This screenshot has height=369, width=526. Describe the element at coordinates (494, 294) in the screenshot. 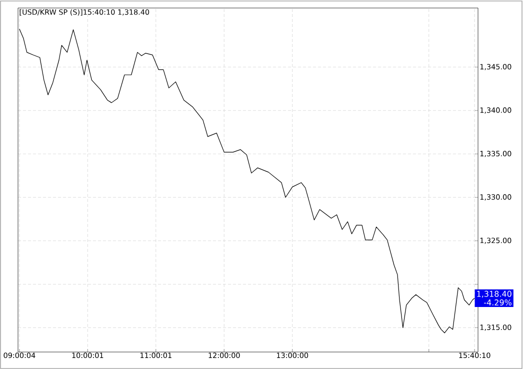

I see `annotation: 1,318.40` at that location.